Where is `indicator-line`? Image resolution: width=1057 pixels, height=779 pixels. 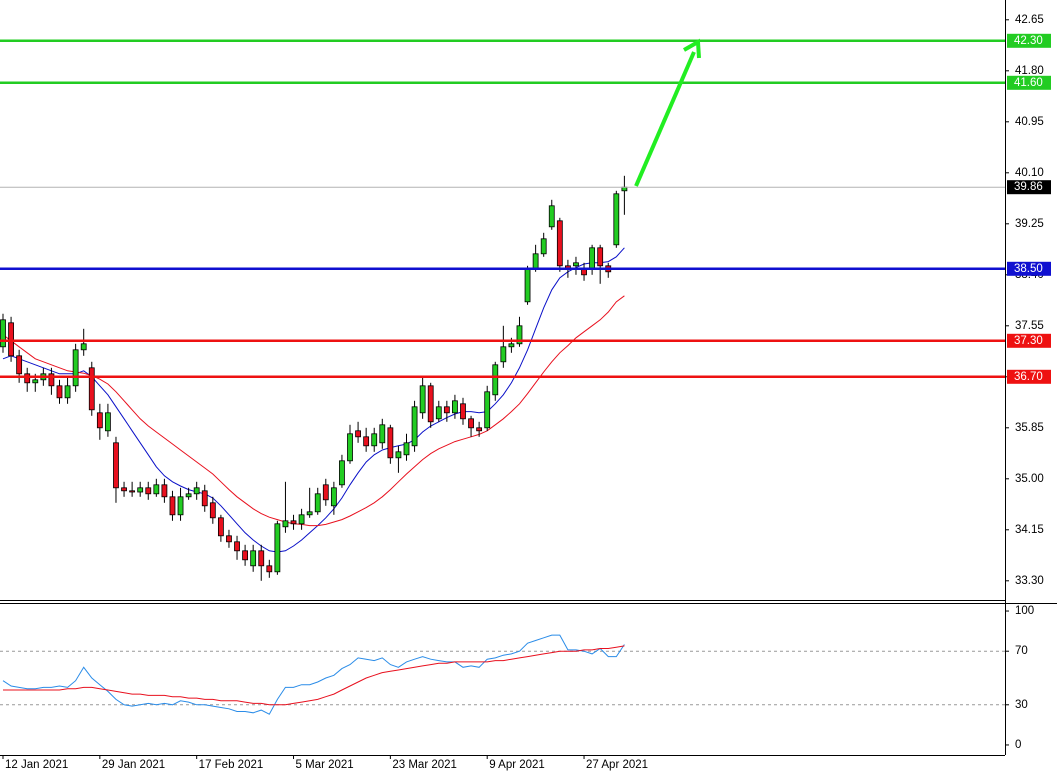 indicator-line is located at coordinates (314, 675).